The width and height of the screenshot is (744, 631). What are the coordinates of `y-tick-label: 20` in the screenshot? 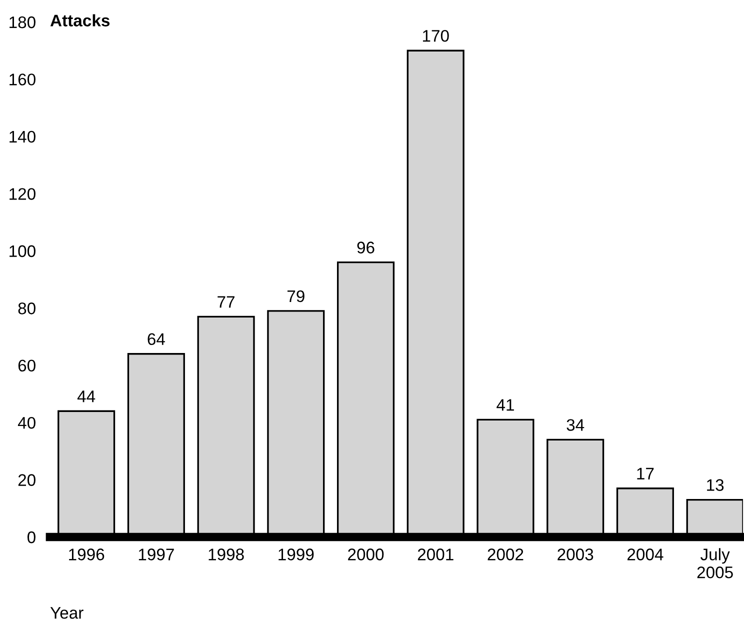 It's located at (27, 480).